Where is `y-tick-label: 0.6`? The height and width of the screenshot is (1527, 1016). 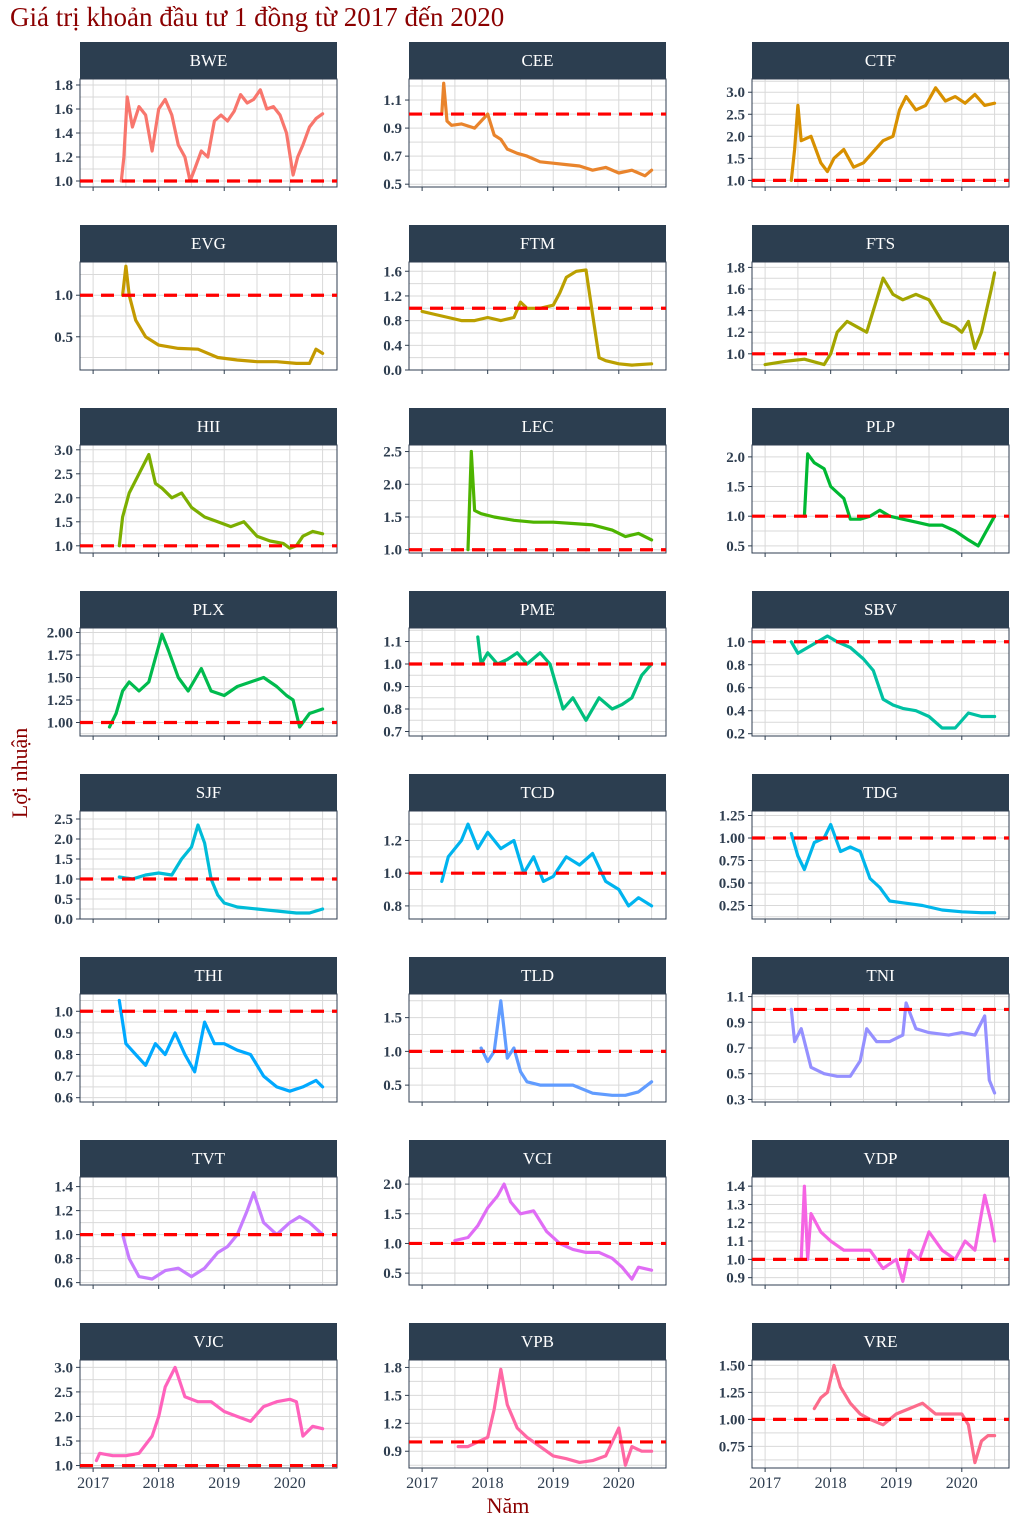
y-tick-label: 0.6 is located at coordinates (63, 1099).